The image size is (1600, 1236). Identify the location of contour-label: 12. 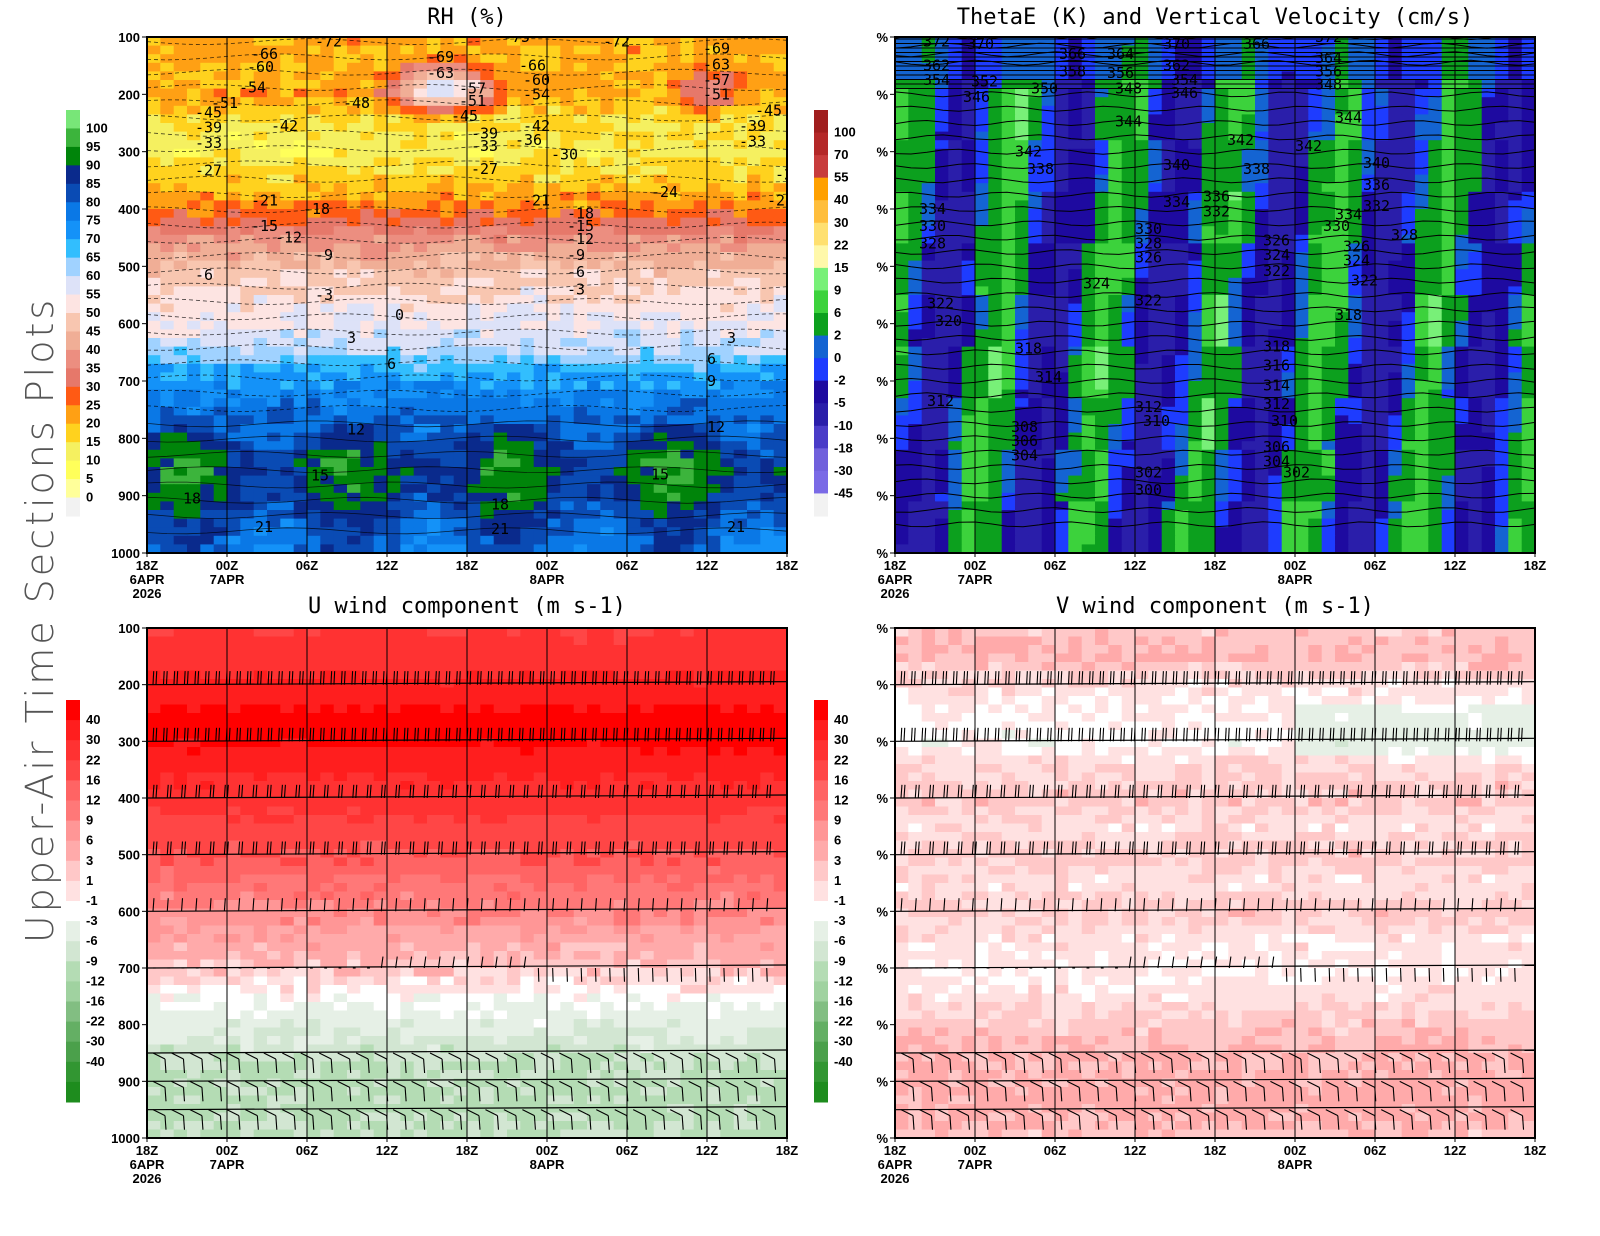
(716, 427).